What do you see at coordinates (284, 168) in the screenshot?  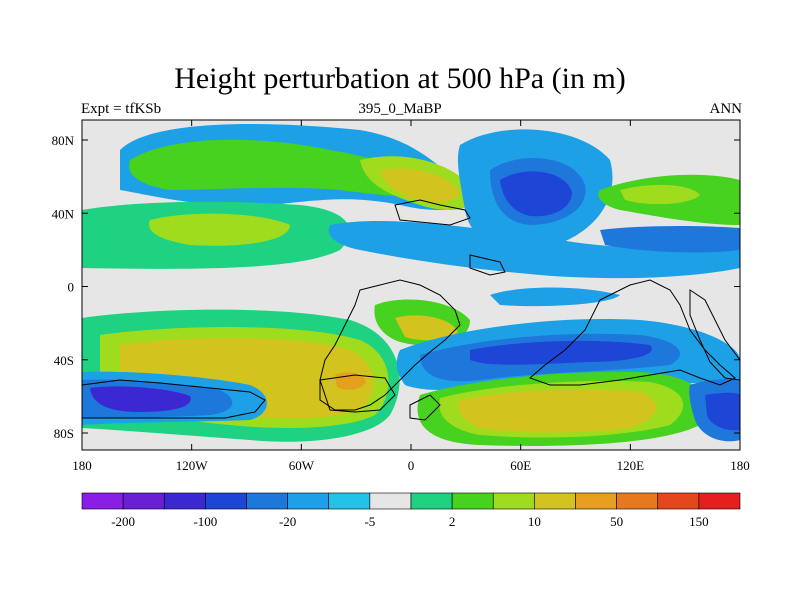 I see `field-nh-green` at bounding box center [284, 168].